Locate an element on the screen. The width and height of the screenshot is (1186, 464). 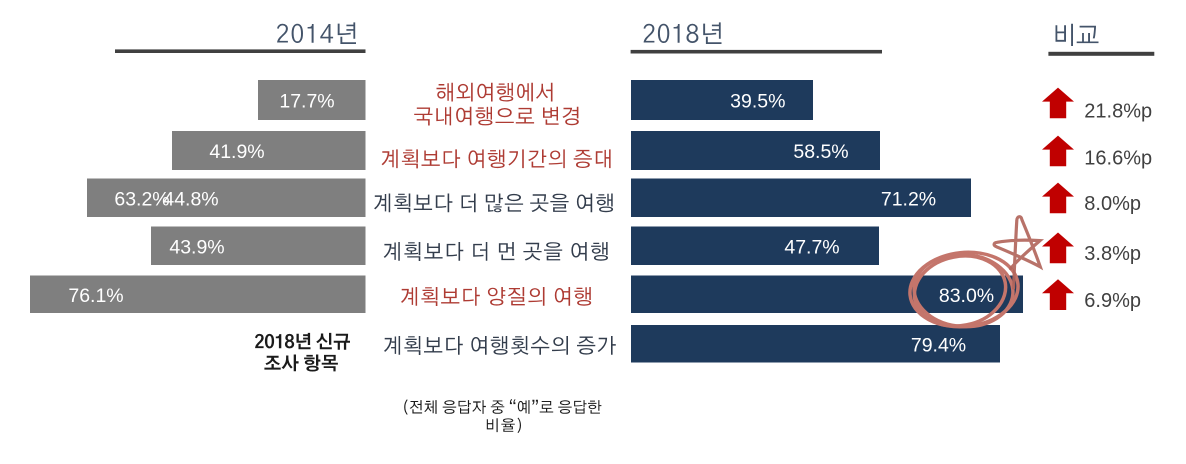
svg-text: 16.6%p is located at coordinates (1118, 159).